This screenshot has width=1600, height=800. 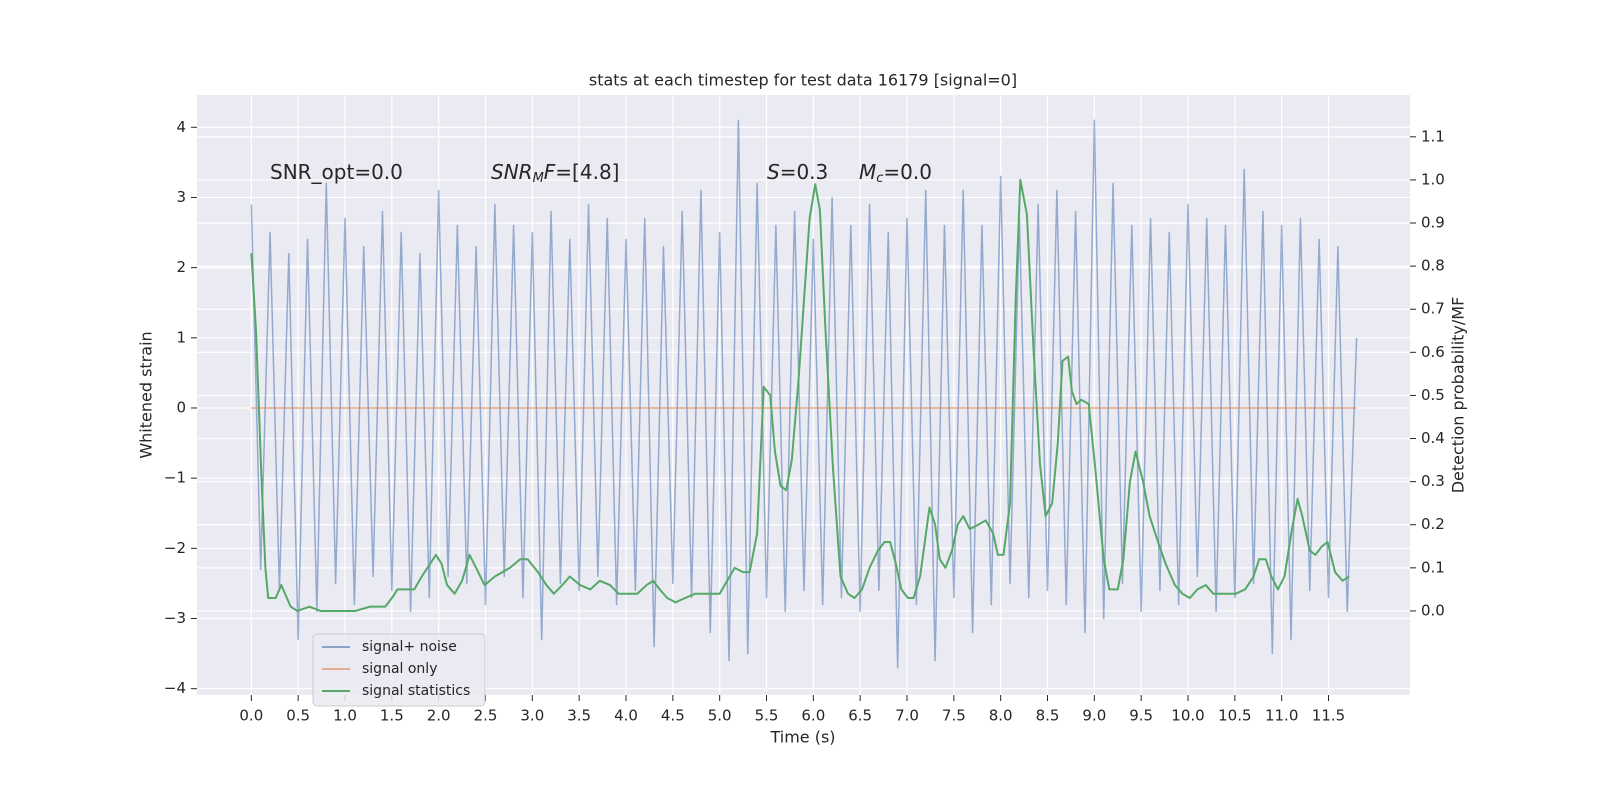 What do you see at coordinates (1433, 223) in the screenshot?
I see `y2-tick-label: 0.9` at bounding box center [1433, 223].